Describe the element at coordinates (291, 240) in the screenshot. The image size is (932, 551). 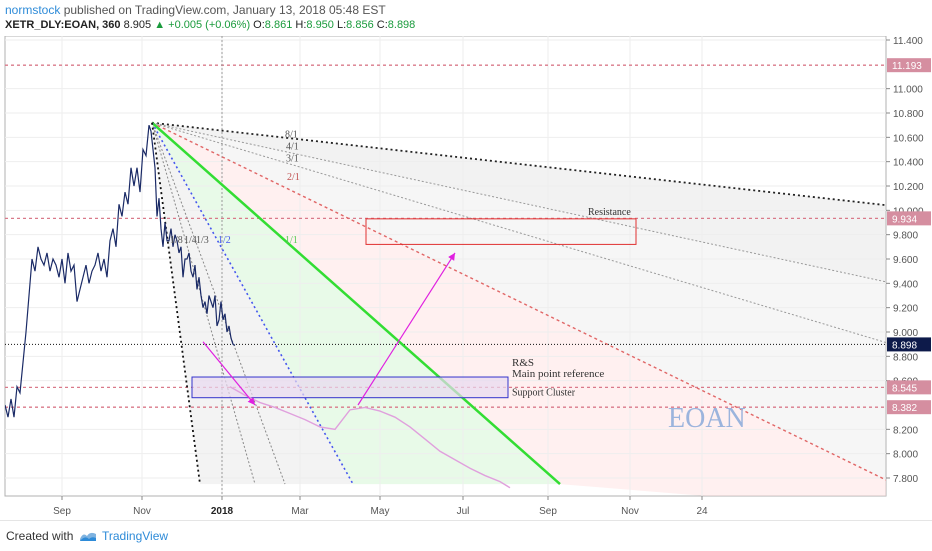
I see `fan-label-1-1: 1/1` at that location.